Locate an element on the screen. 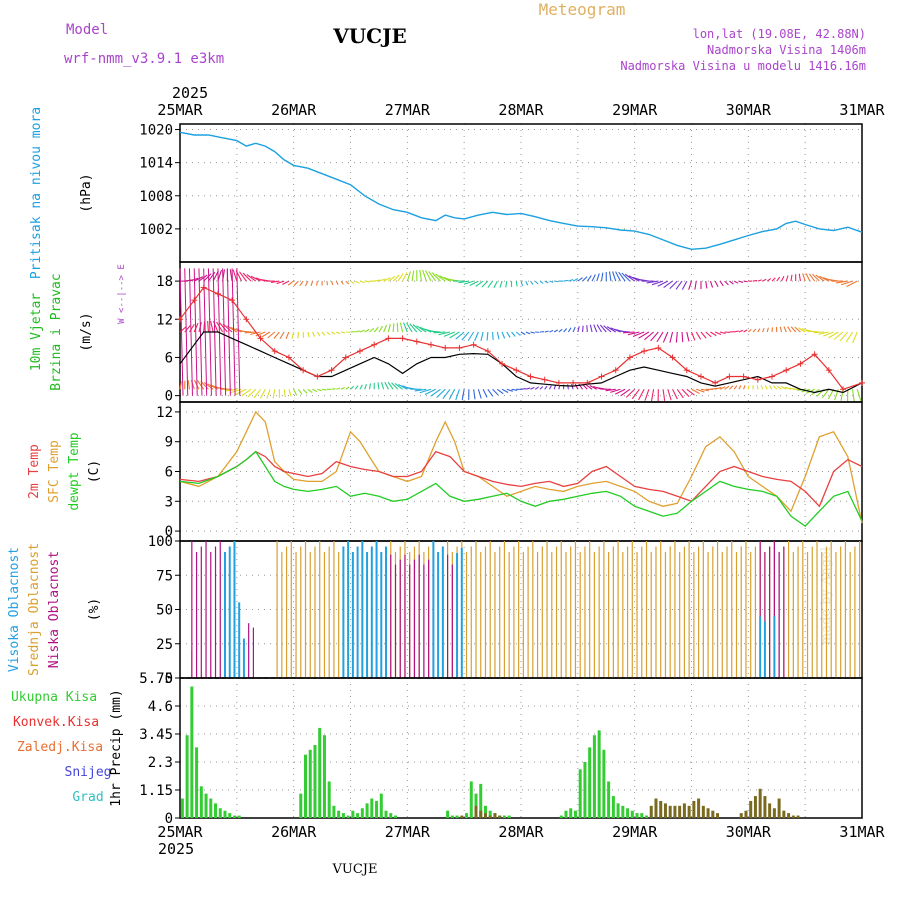  x-axis-bottom: 25MAR 26MAR 27MAR 28MAR 29MAR 30MAR 31MAR is located at coordinates (521, 832).